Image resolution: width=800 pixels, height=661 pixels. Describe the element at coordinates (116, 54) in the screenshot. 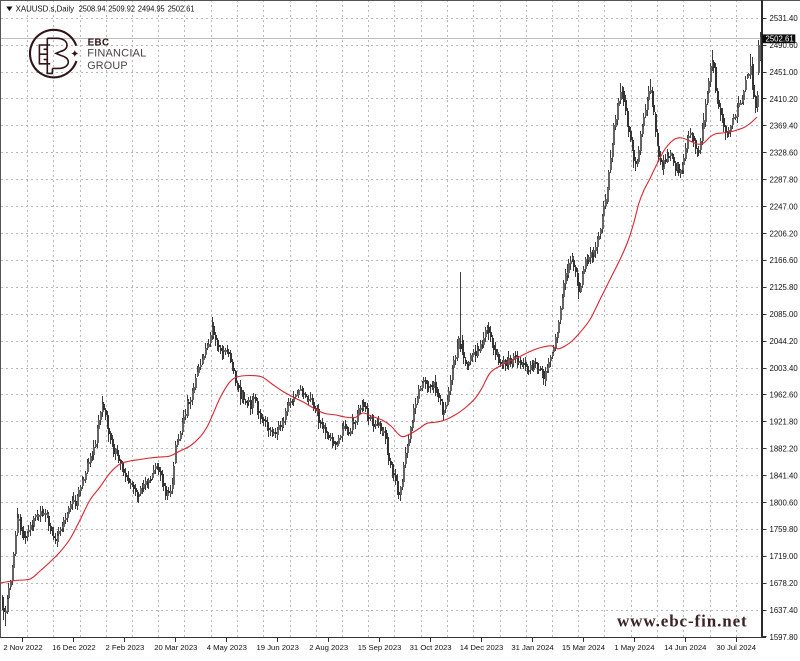

I see `svg-text: FINANCIAL` at that location.